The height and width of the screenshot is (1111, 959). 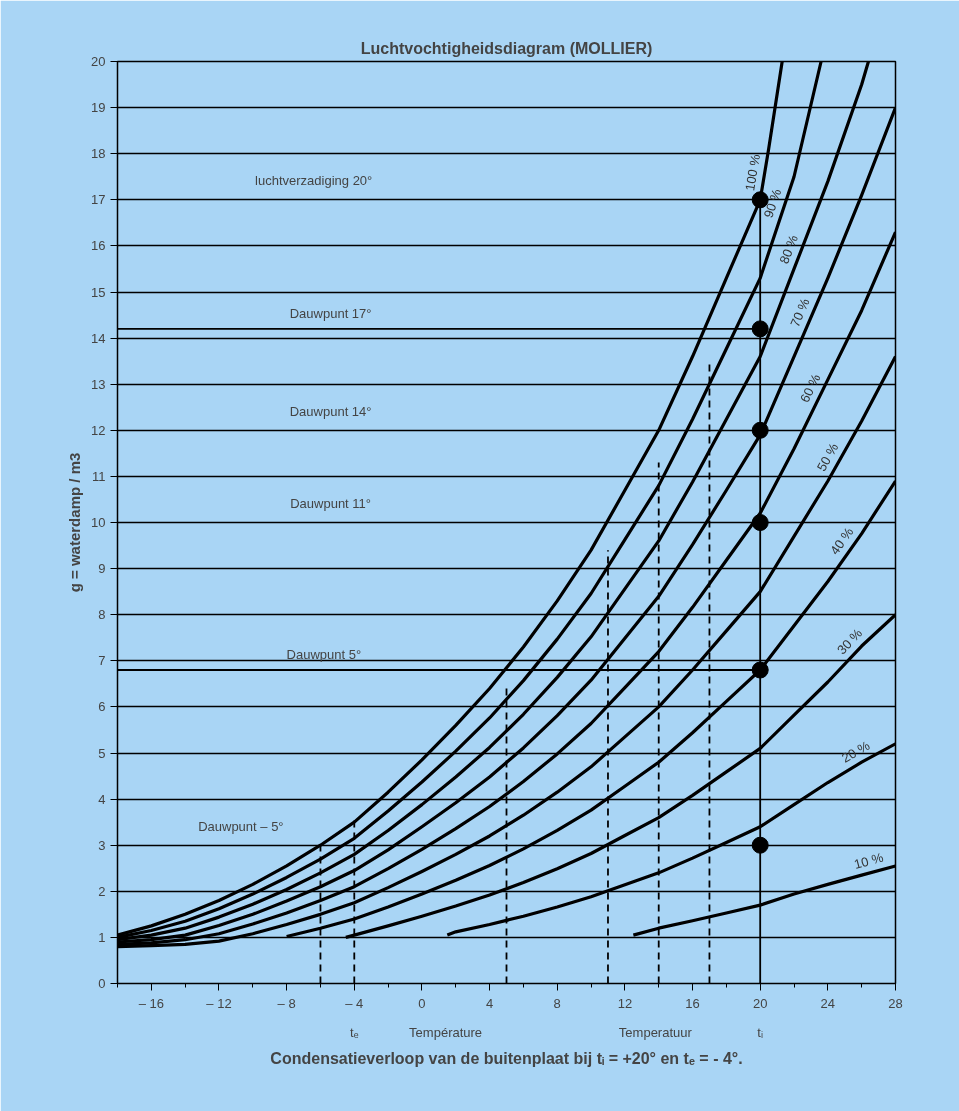 I want to click on annotation: luchtverzadiging 20°, so click(x=314, y=181).